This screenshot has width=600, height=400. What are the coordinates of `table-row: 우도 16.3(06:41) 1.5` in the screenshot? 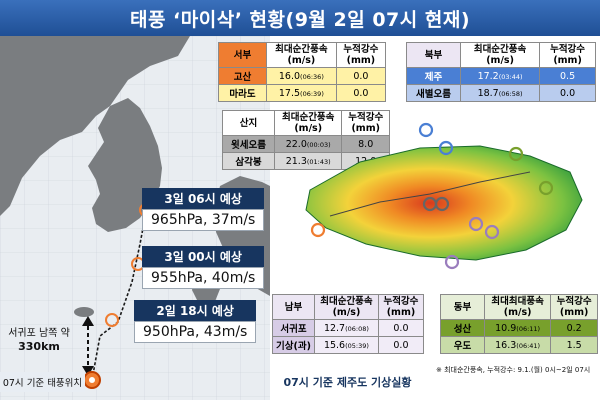 It's located at (519, 345).